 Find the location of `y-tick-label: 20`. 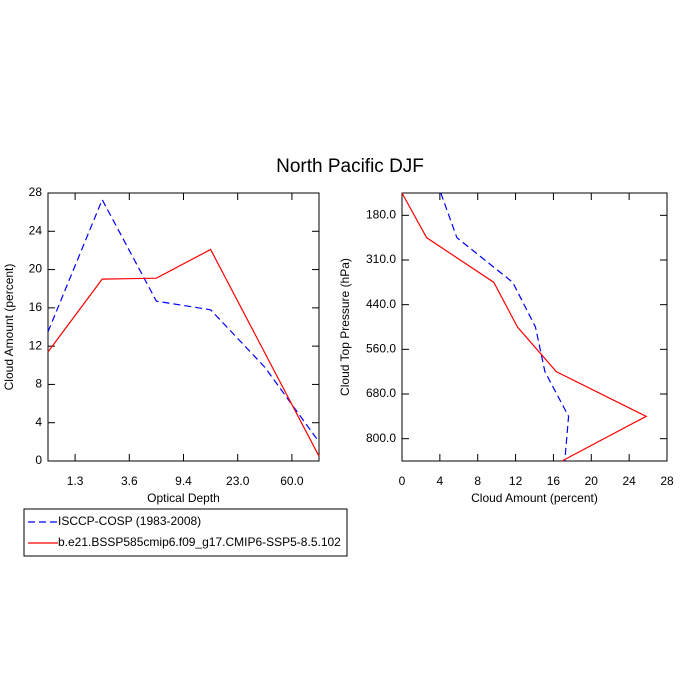

y-tick-label: 20 is located at coordinates (36, 269).